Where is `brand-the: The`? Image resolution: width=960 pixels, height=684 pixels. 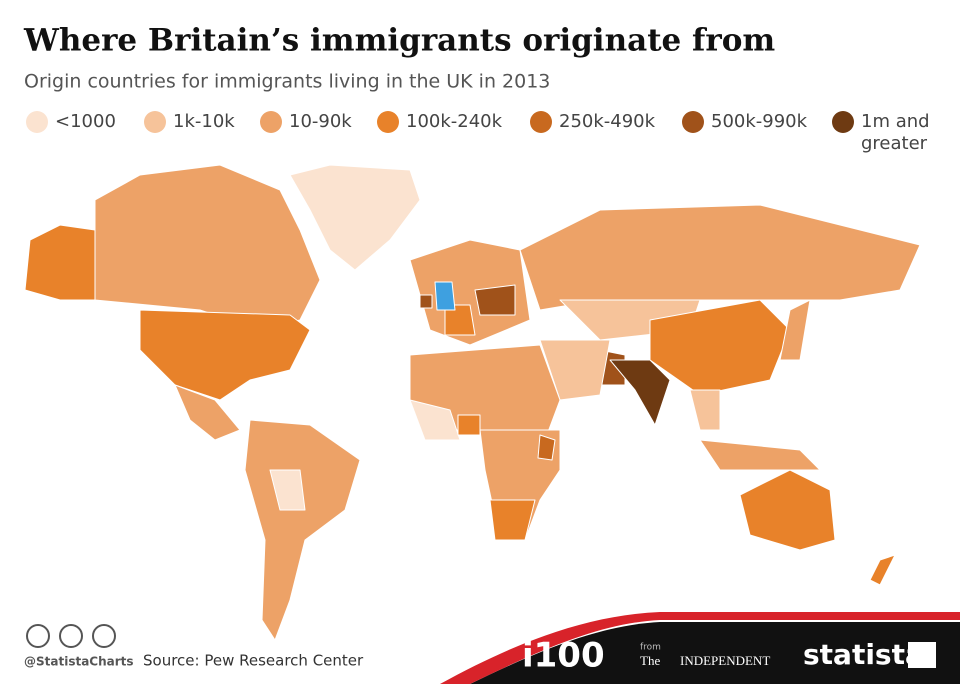
brand-the: The is located at coordinates (650, 660).